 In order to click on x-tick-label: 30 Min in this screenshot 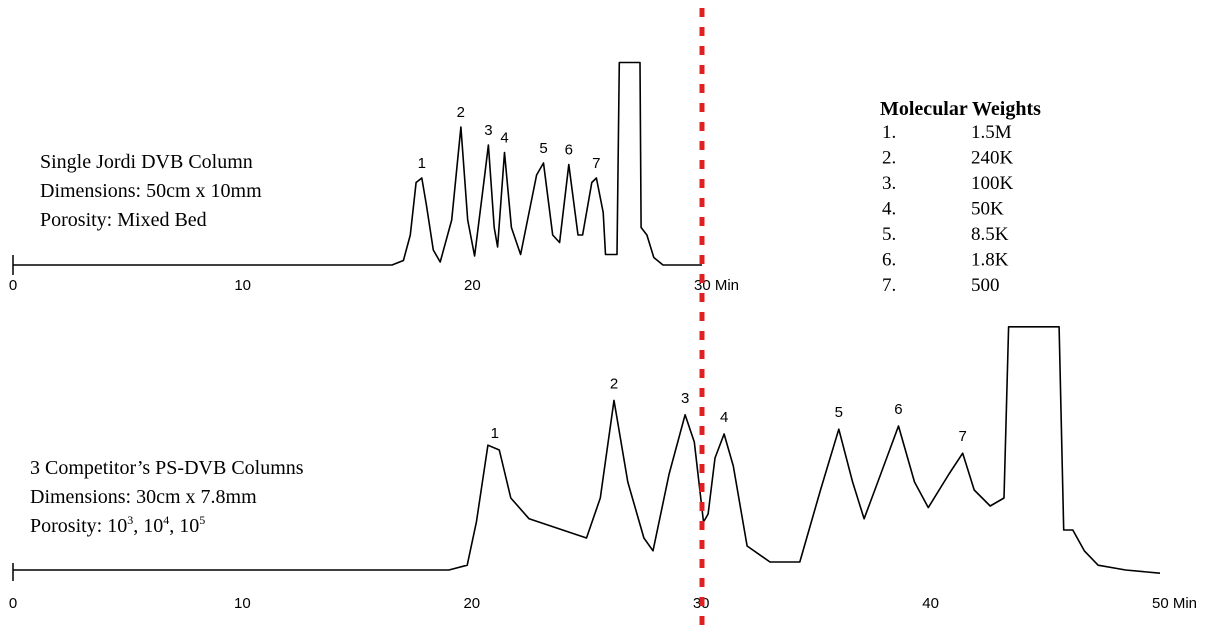, I will do `click(716, 285)`.